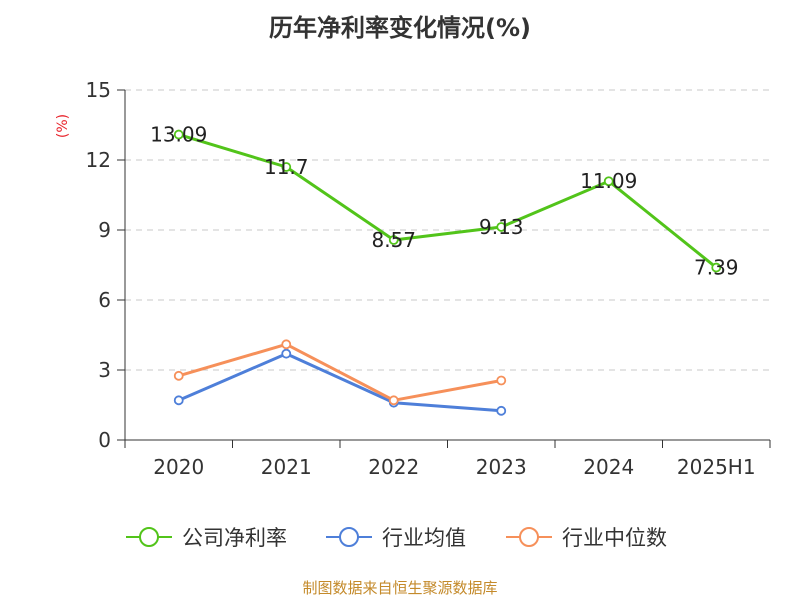 The width and height of the screenshot is (800, 600). I want to click on x-tick-label: 2021, so click(286, 467).